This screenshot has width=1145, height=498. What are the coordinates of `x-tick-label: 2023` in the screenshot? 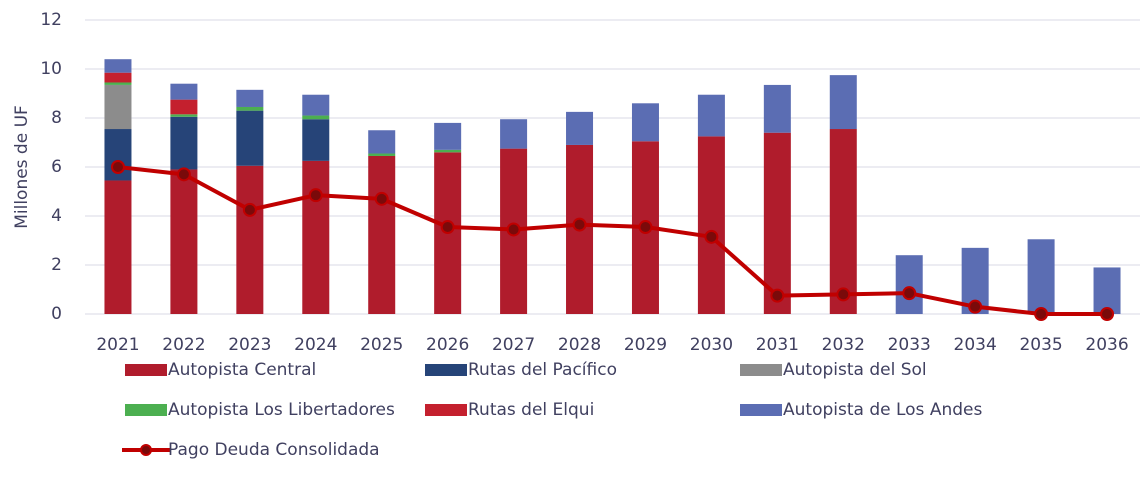 It's located at (249, 345).